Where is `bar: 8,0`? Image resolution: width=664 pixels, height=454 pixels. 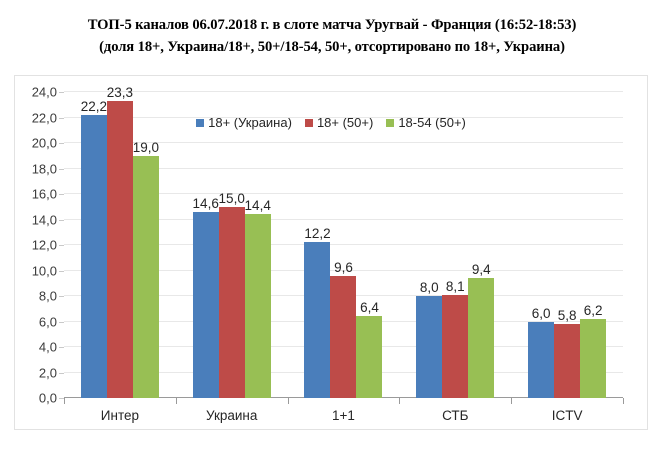 bar: 8,0 is located at coordinates (429, 339).